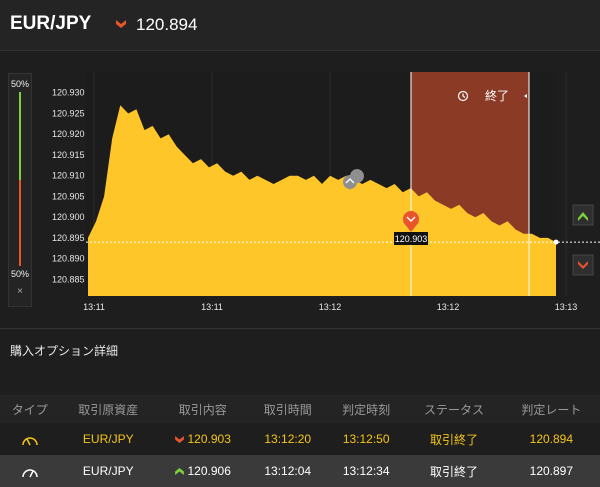 The height and width of the screenshot is (487, 600). I want to click on y-tick-label: 120.905, so click(68, 196).